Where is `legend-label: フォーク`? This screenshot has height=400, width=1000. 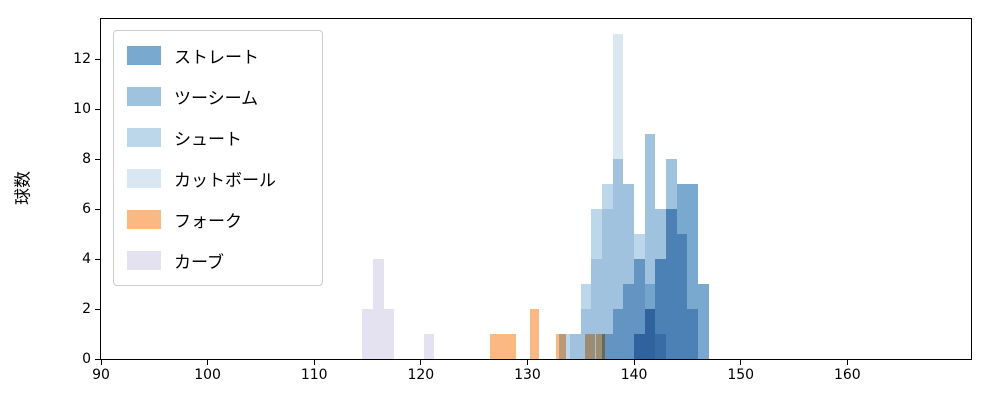
legend-label: フォーク is located at coordinates (208, 222).